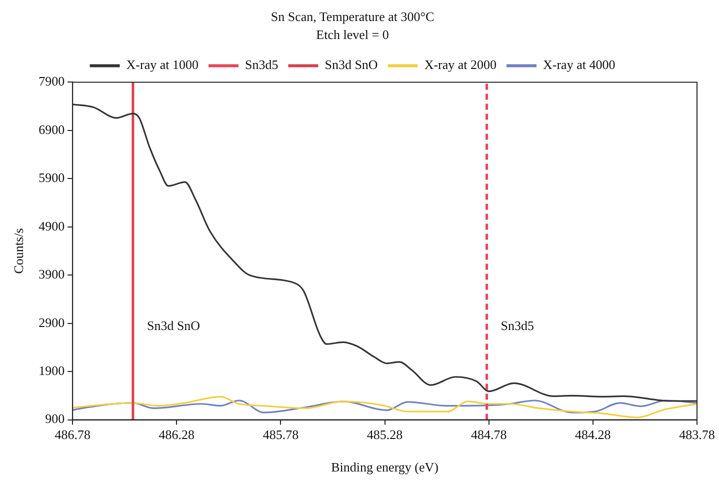 The image size is (719, 484). What do you see at coordinates (51, 370) in the screenshot?
I see `y-tick-label: 1900` at bounding box center [51, 370].